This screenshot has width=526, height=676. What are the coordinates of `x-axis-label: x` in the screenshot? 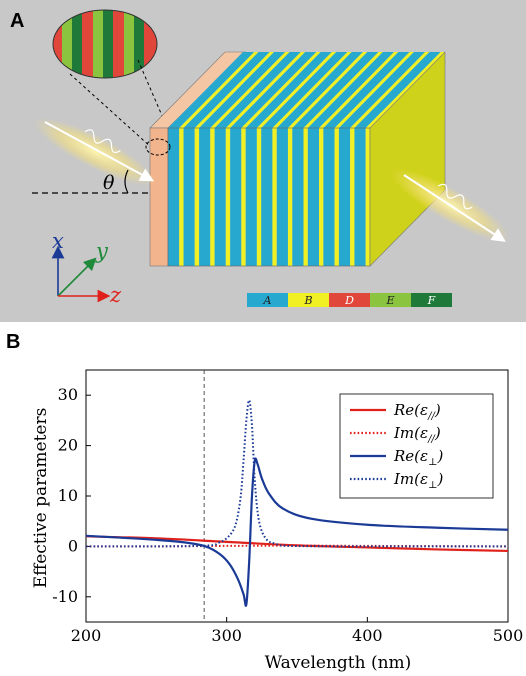 It's located at (58, 241).